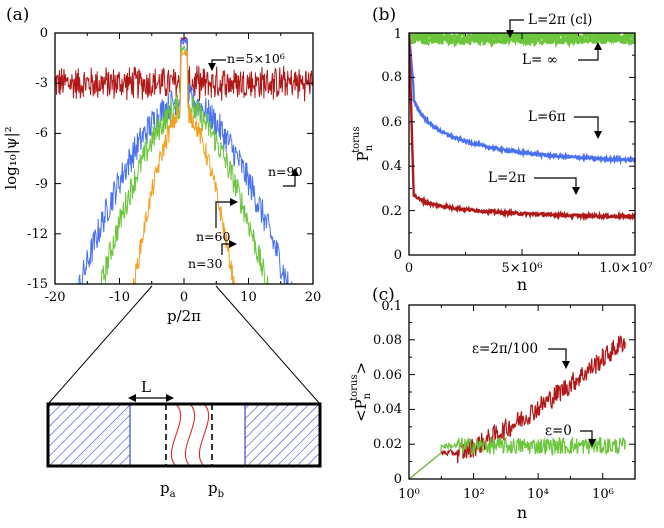 The image size is (664, 528). Describe the element at coordinates (391, 306) in the screenshot. I see `c-ytick-label: 0.1` at that location.